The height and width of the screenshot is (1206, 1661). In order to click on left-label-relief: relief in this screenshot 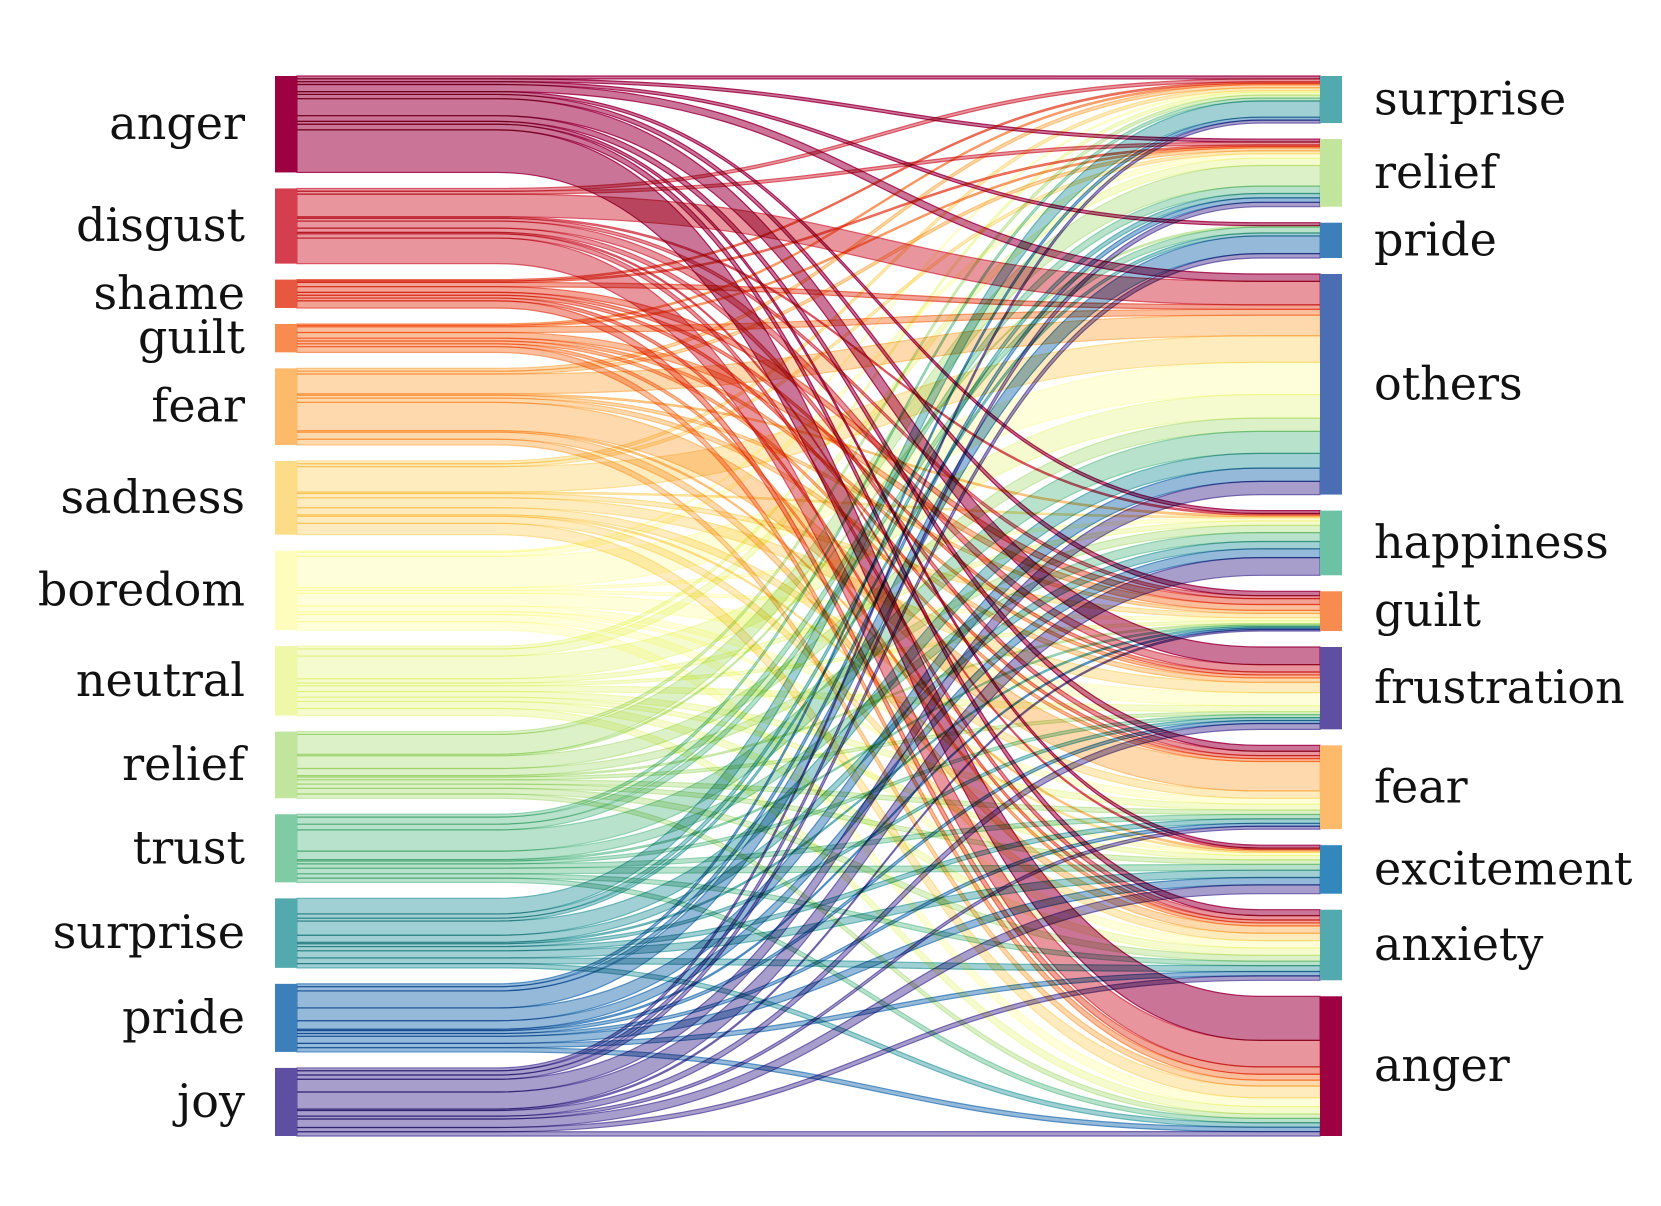, I will do `click(185, 764)`.